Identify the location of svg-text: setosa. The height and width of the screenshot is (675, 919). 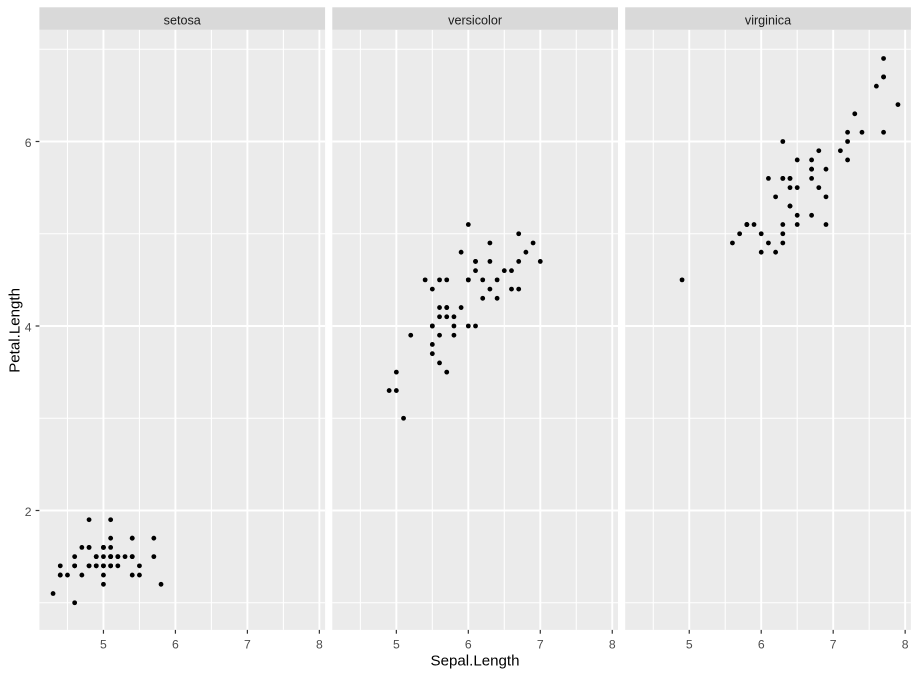
(182, 21).